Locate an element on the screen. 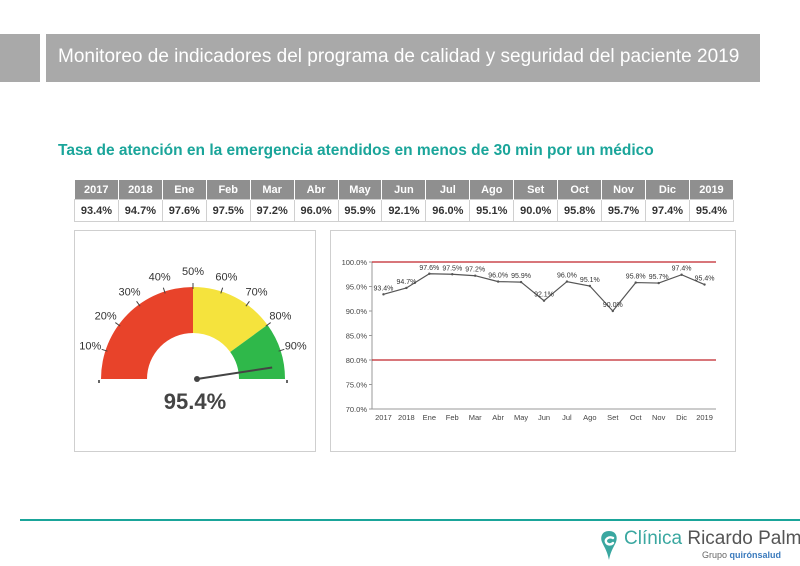 This screenshot has width=800, height=566. table-cell: 95.1% is located at coordinates (492, 210).